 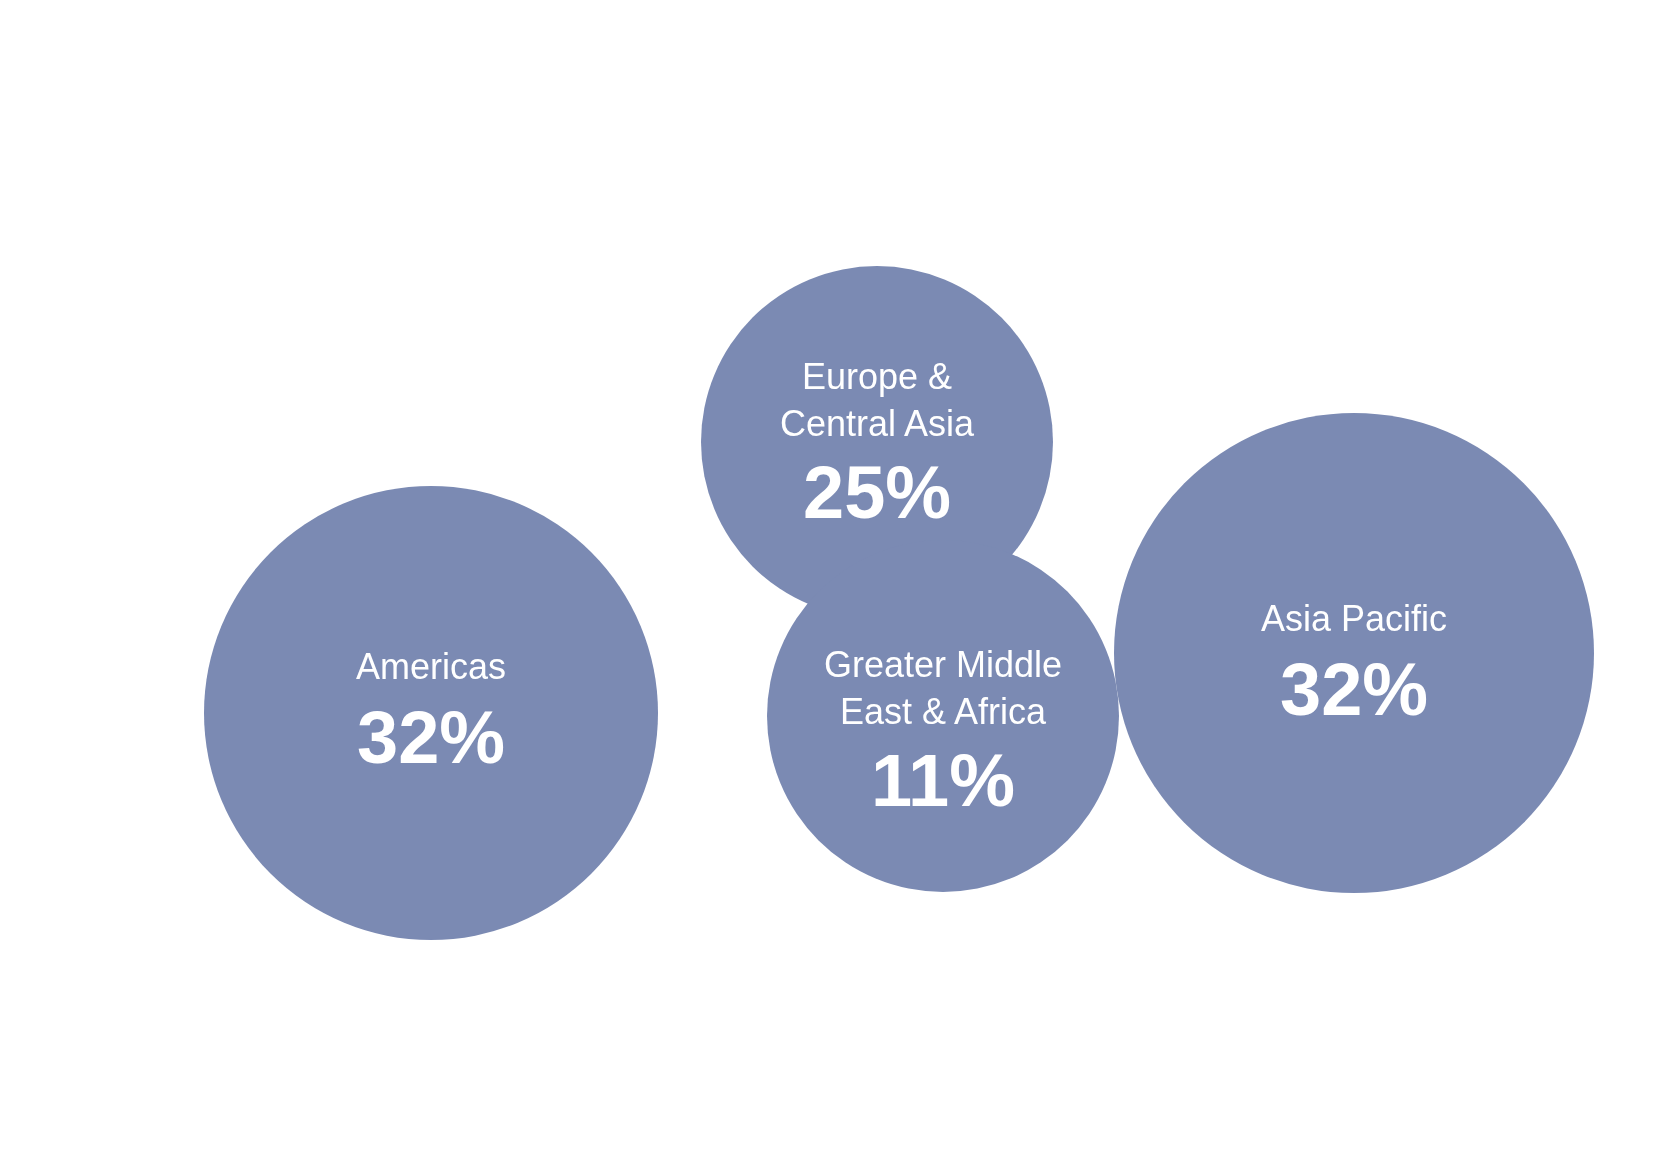 What do you see at coordinates (431, 666) in the screenshot?
I see `category-label: Americas` at bounding box center [431, 666].